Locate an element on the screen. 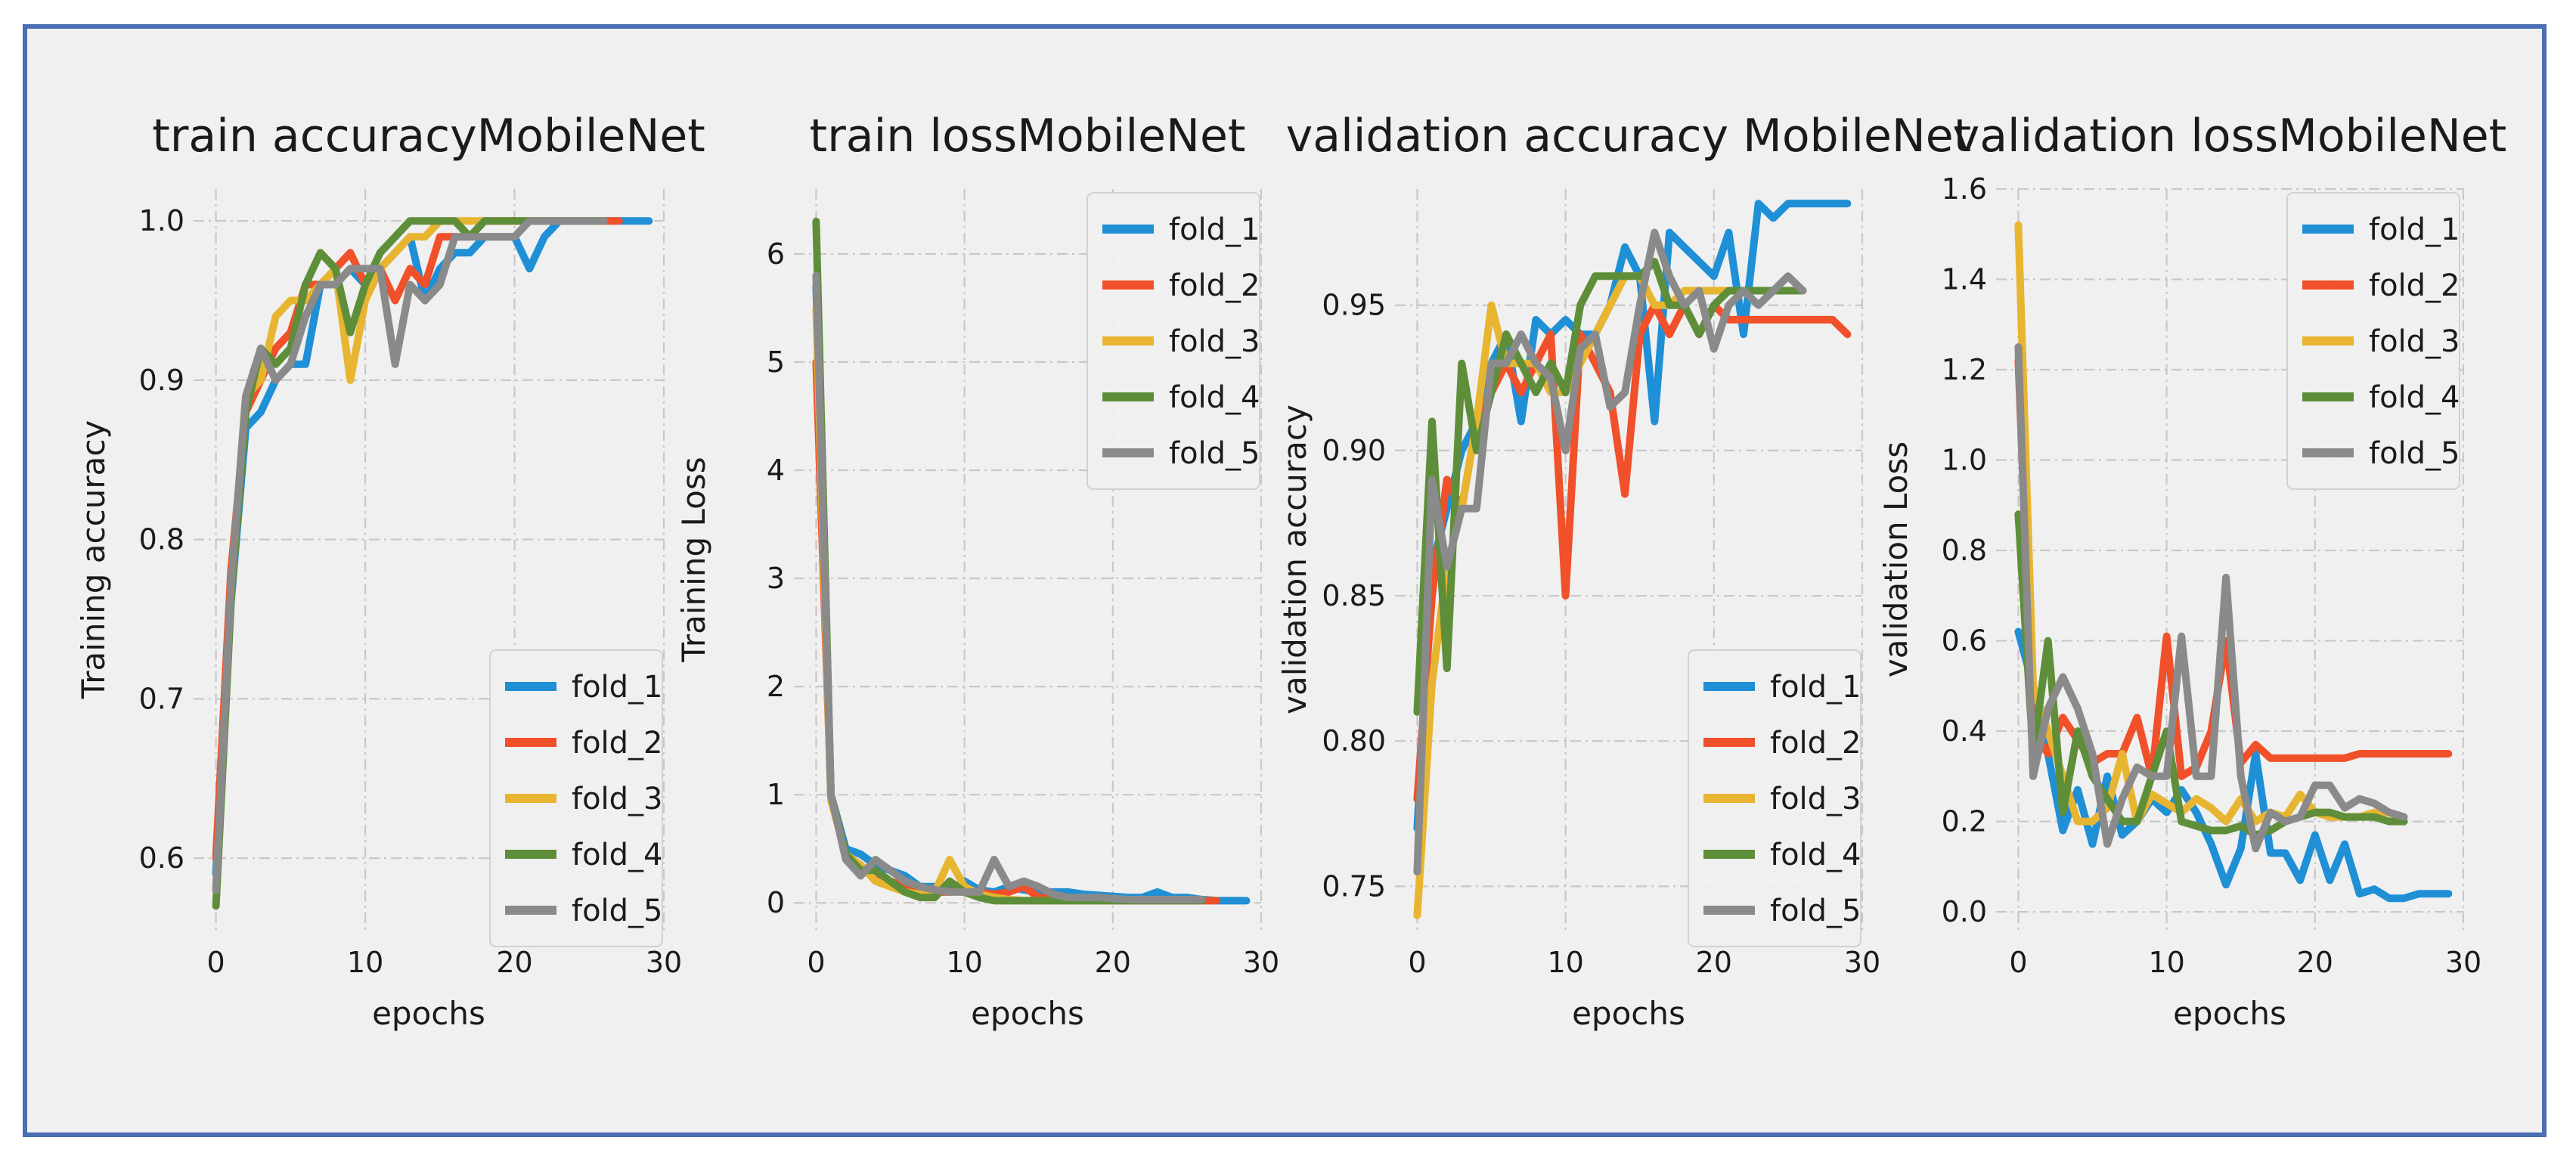 The width and height of the screenshot is (2576, 1165). y-tick-label: 6 is located at coordinates (776, 254).